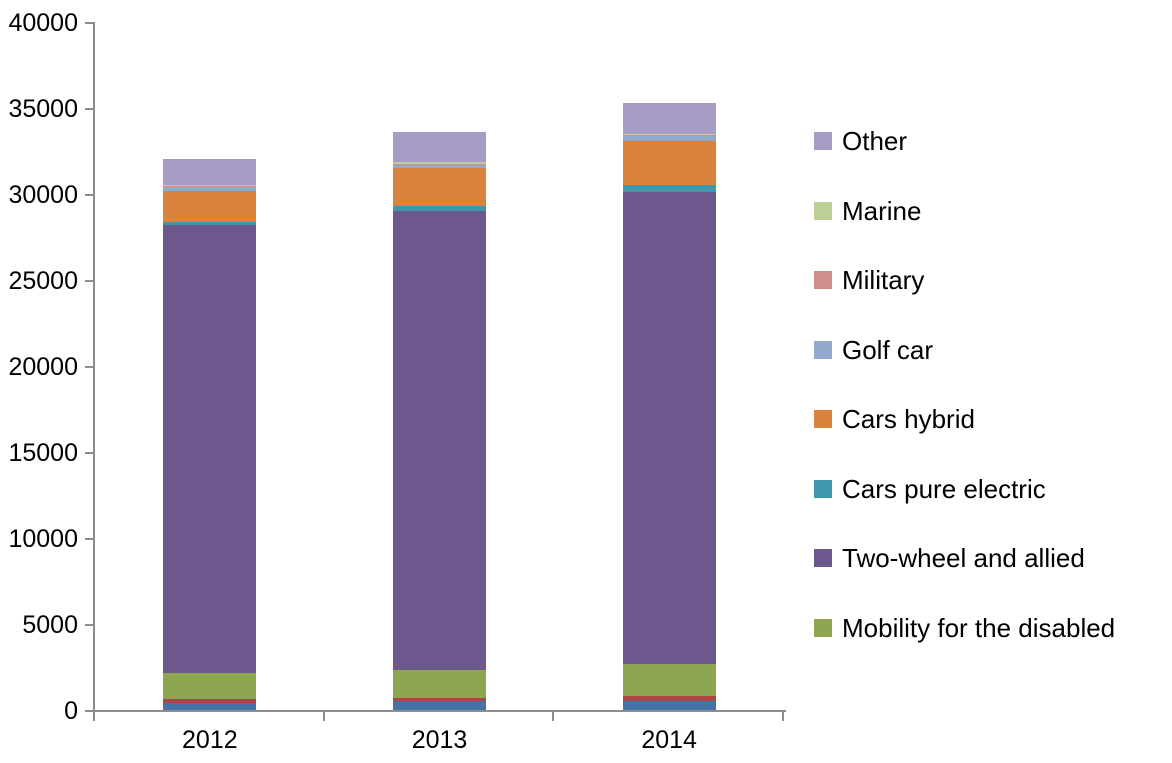  What do you see at coordinates (43, 109) in the screenshot?
I see `y-axis-tick-label: 35000` at bounding box center [43, 109].